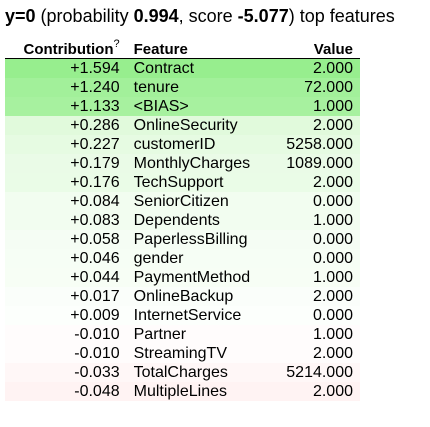  I want to click on table-row: +0.009 InternetService 0.000, so click(182, 315).